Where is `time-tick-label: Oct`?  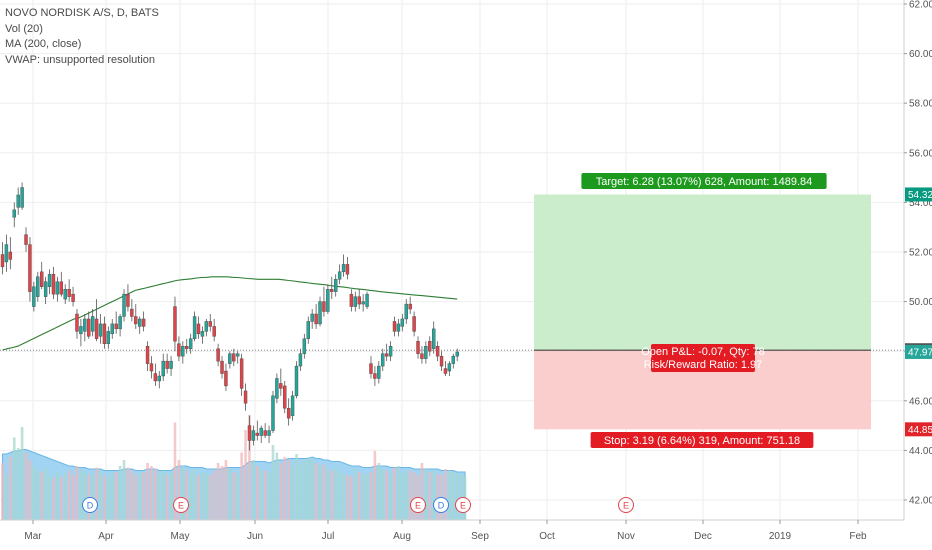
time-tick-label: Oct is located at coordinates (547, 536).